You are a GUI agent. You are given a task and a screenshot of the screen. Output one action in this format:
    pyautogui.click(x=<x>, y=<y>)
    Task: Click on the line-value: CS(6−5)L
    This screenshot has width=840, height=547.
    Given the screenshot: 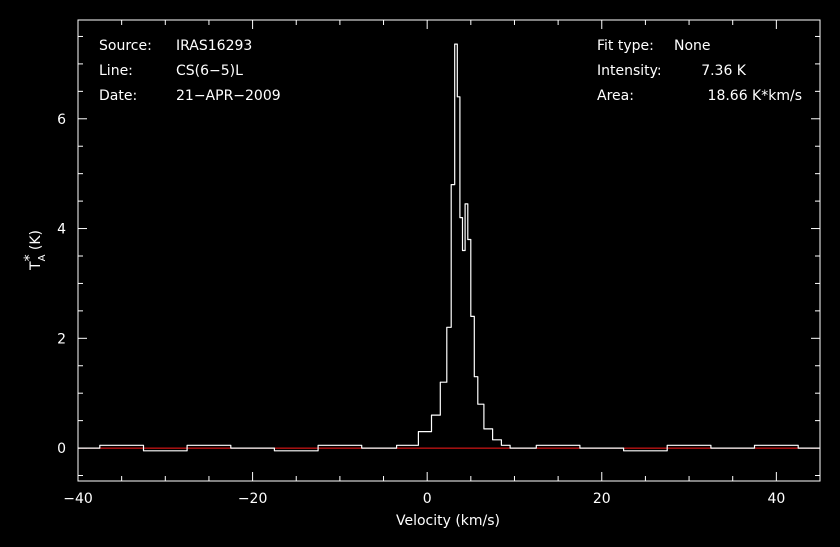 What is the action you would take?
    pyautogui.click(x=209, y=71)
    